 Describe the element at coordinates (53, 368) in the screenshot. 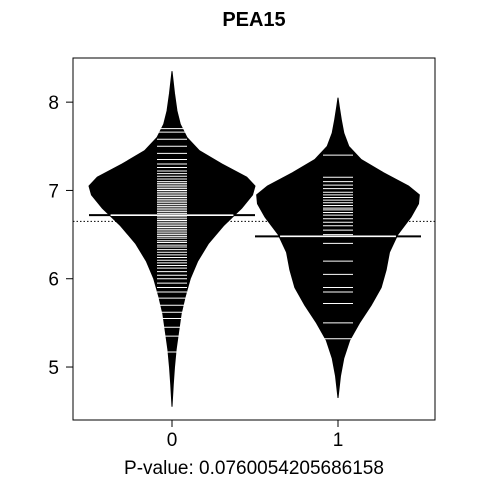

I see `y-tick-label: 5` at that location.